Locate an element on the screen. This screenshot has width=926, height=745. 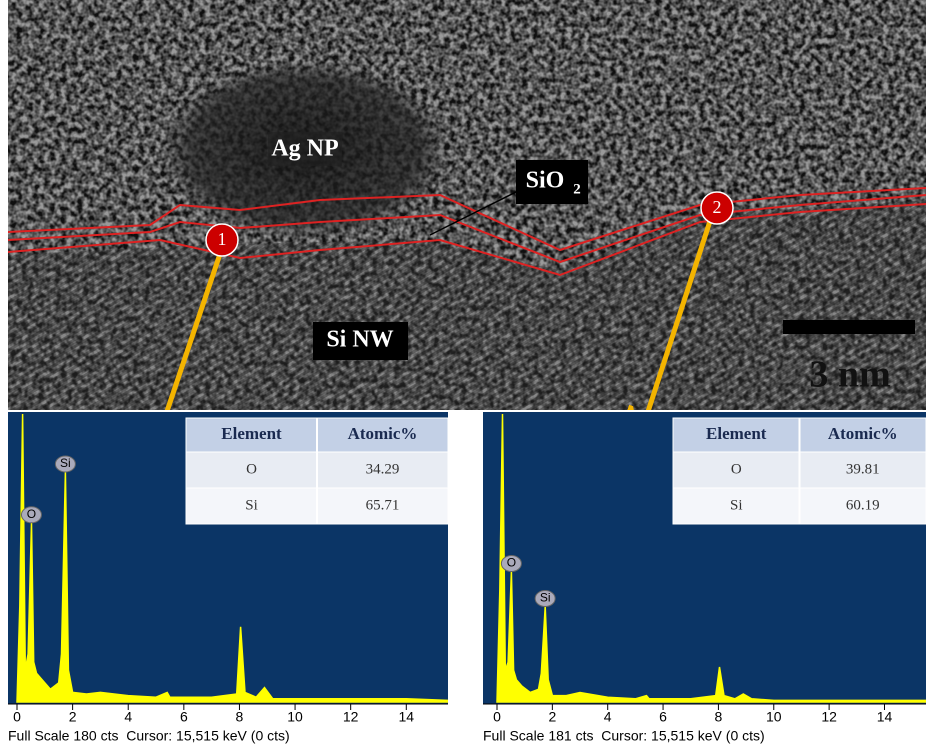
table-cell: 60.19 is located at coordinates (863, 505).